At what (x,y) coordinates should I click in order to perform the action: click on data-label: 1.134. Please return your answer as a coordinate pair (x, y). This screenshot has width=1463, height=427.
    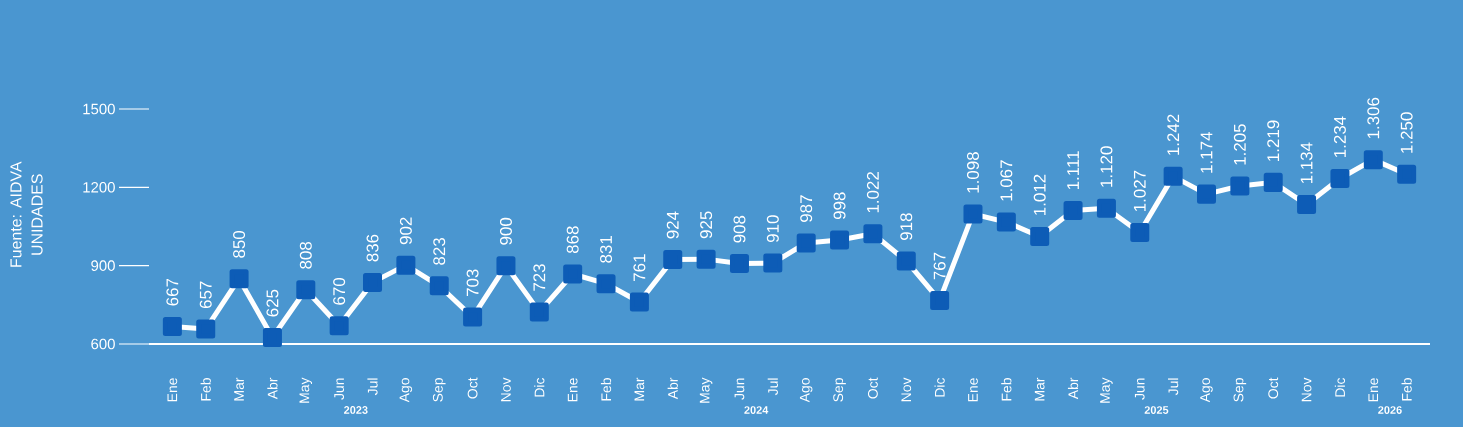
    Looking at the image, I should click on (1306, 163).